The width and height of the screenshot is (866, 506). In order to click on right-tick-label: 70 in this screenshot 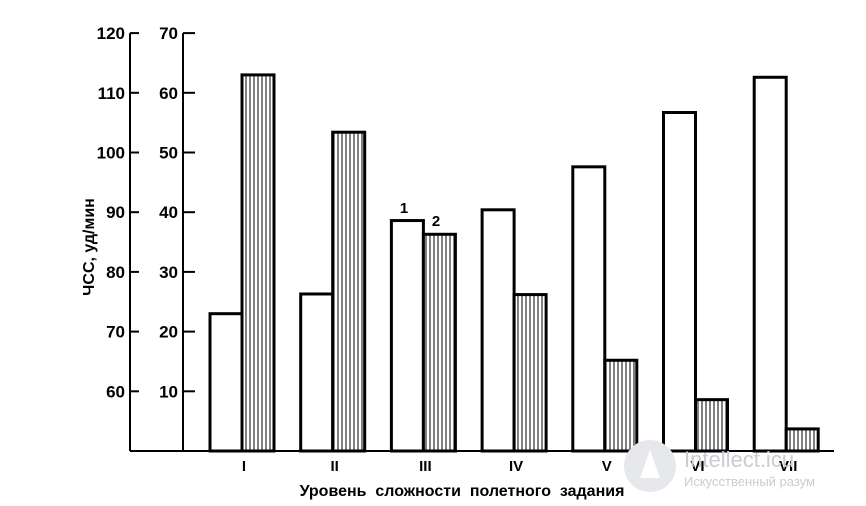, I will do `click(168, 33)`.